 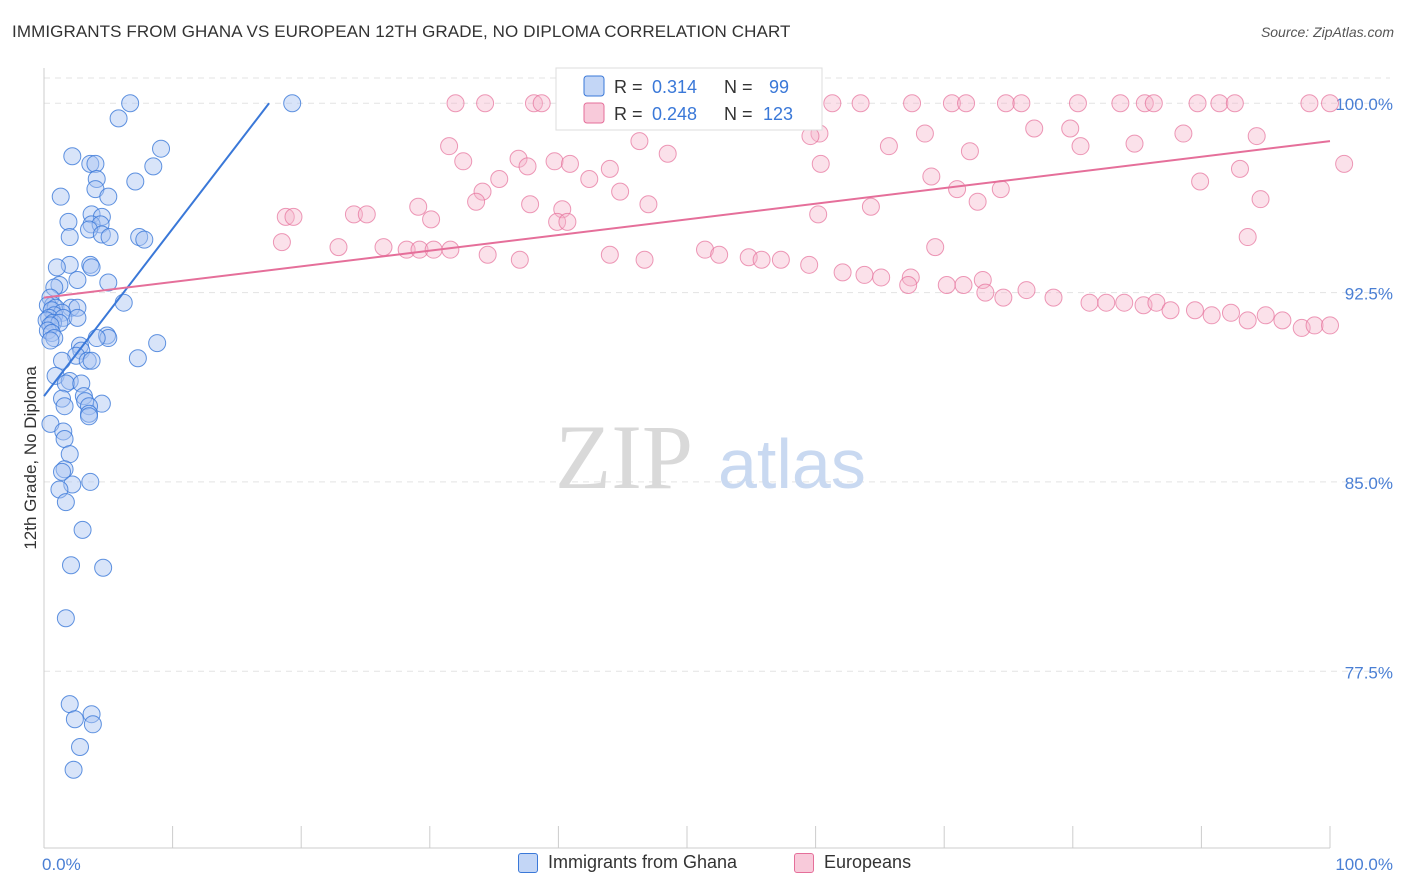 What do you see at coordinates (778, 114) in the screenshot?
I see `legend-europeans-n-value: 123` at bounding box center [778, 114].